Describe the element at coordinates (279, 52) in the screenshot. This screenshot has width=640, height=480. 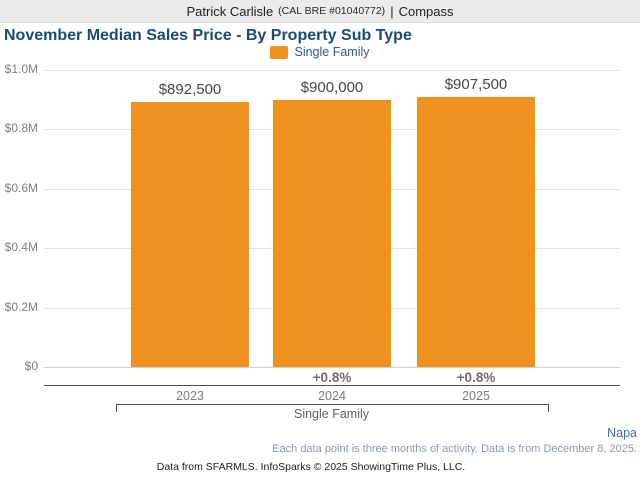
I see `legend-swatch-single-family` at that location.